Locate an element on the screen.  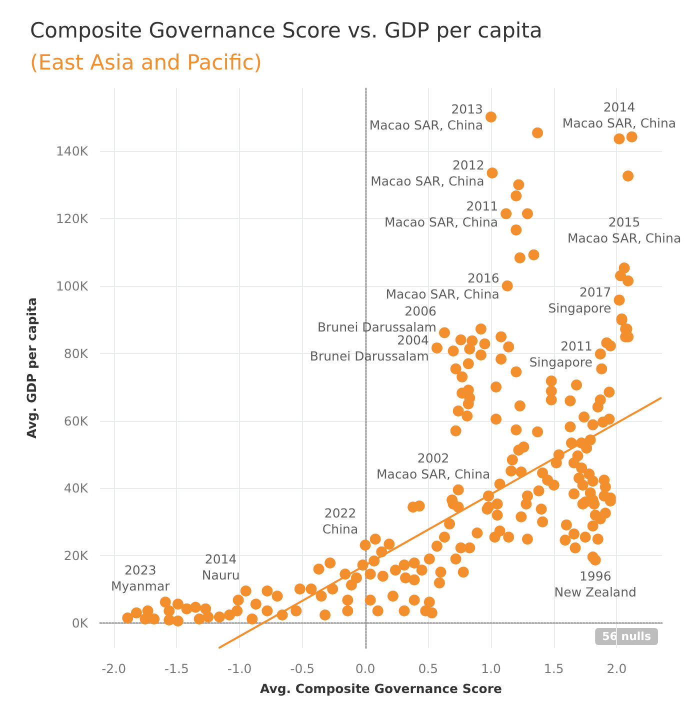
x-tick-label: 1.0 is located at coordinates (491, 668).